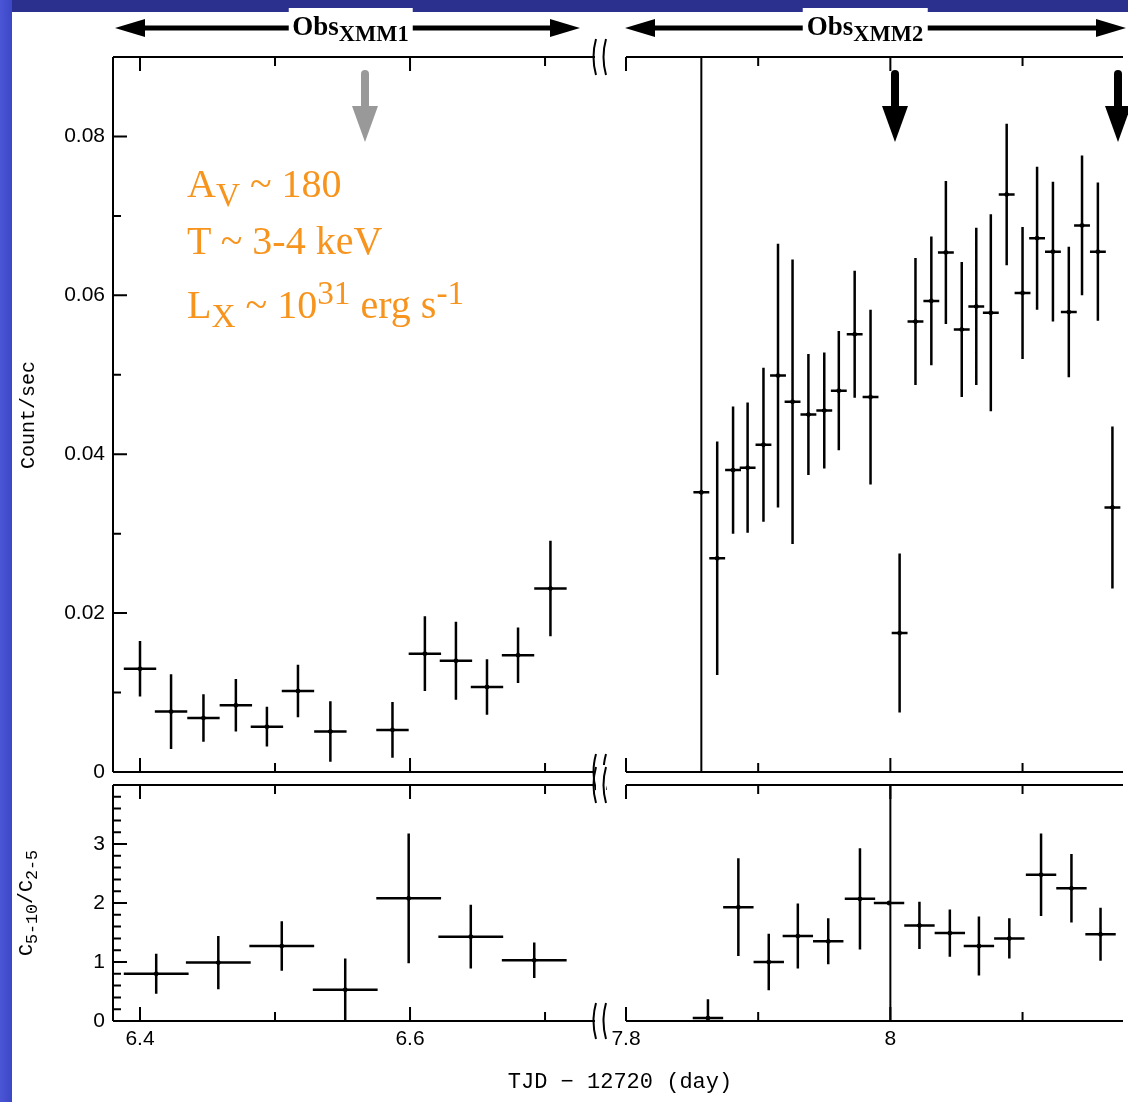 This screenshot has height=1102, width=1128. Describe the element at coordinates (326, 305) in the screenshot. I see `annotation: L$_{X}$ ~ 10$^{31}$ erg s$^{-1}$` at that location.